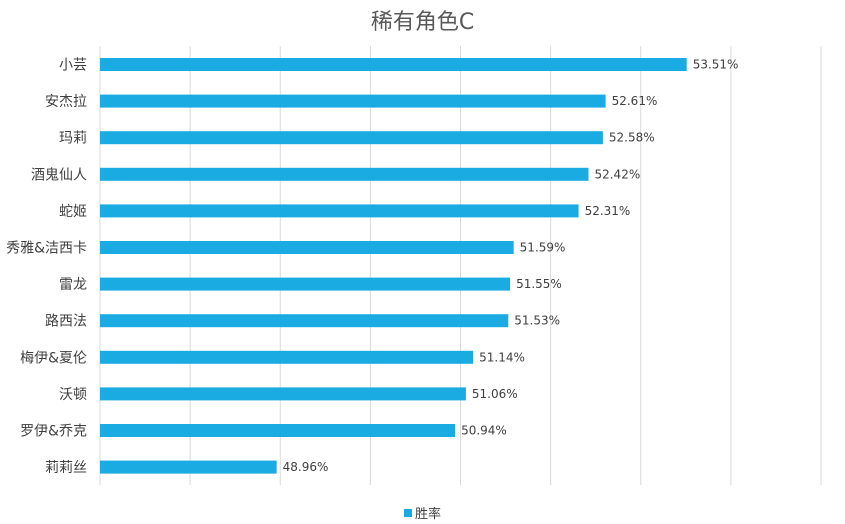 The image size is (845, 524). What do you see at coordinates (635, 101) in the screenshot?
I see `data-label: 52.61%` at bounding box center [635, 101].